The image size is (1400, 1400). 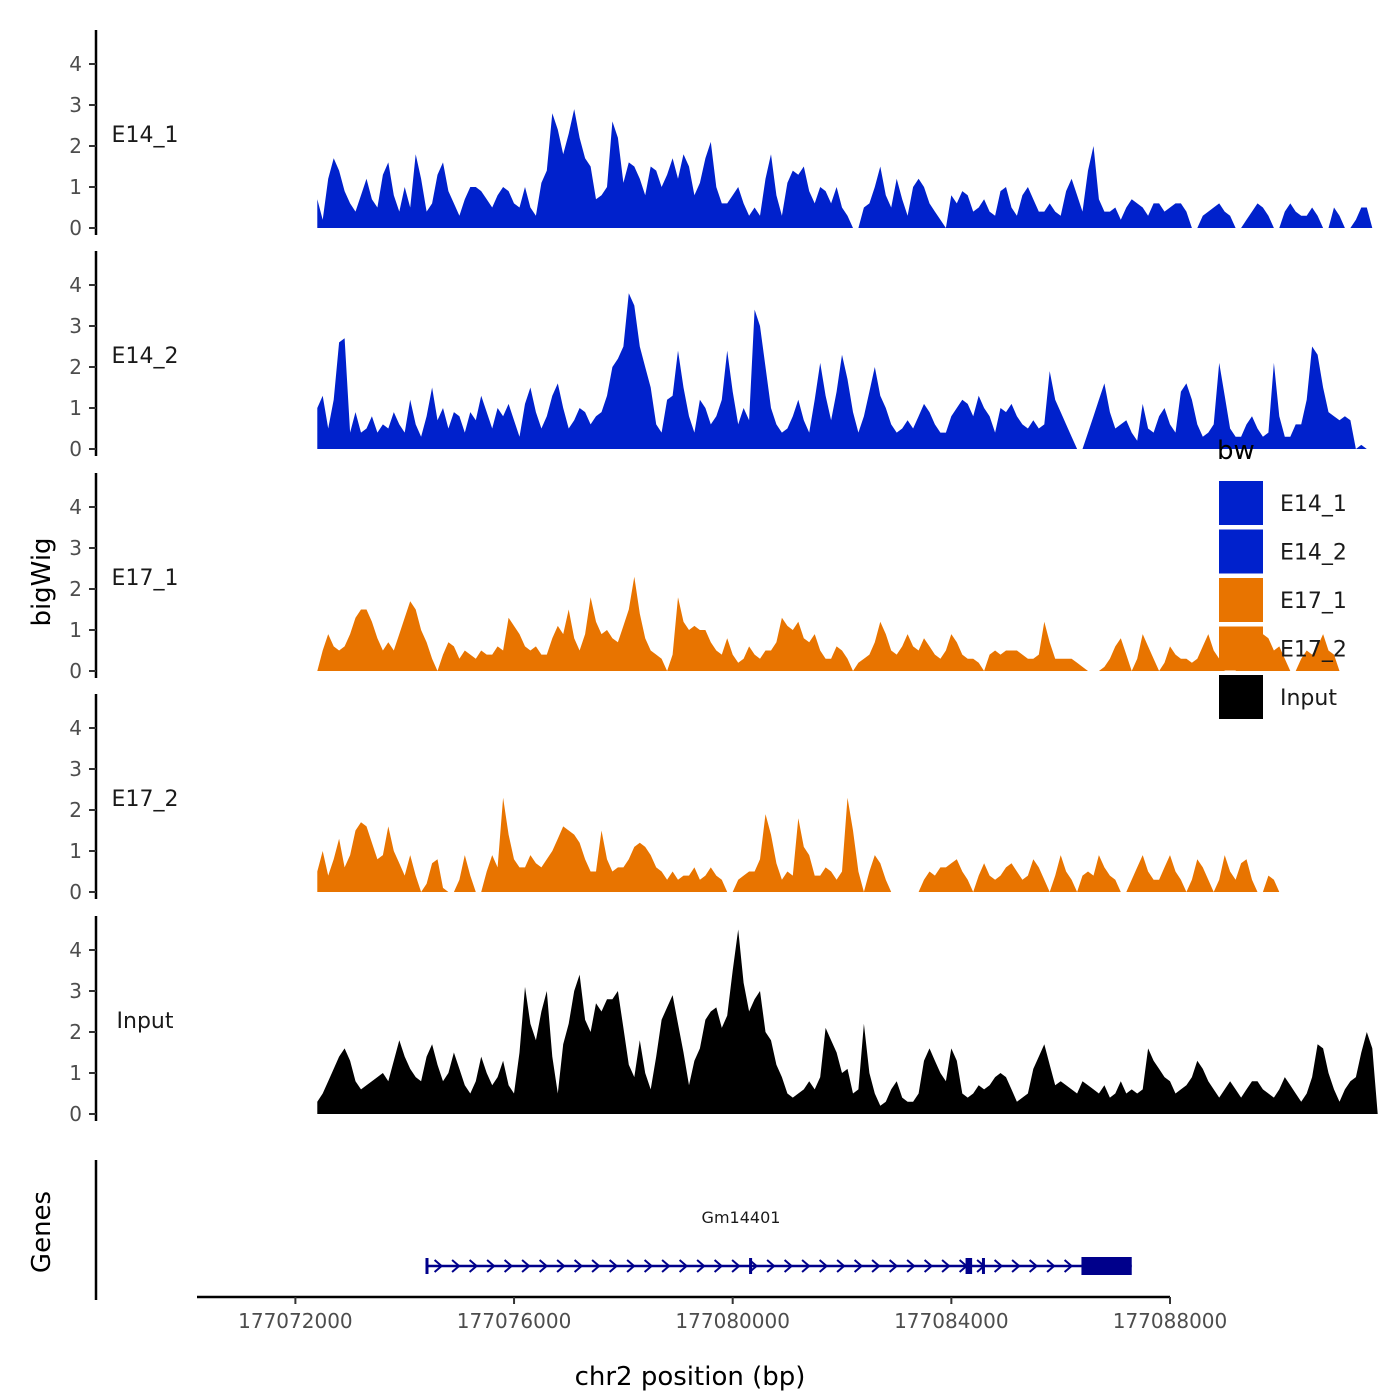 I want to click on legend-label-E14_1: E14_1, so click(x=1313, y=504).